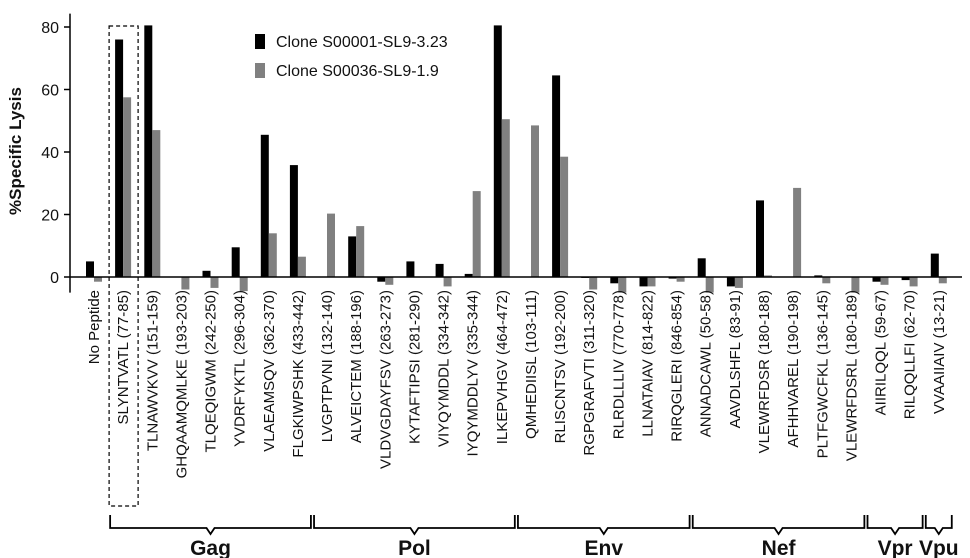  What do you see at coordinates (54, 278) in the screenshot?
I see `y-tick-label: 0` at bounding box center [54, 278].